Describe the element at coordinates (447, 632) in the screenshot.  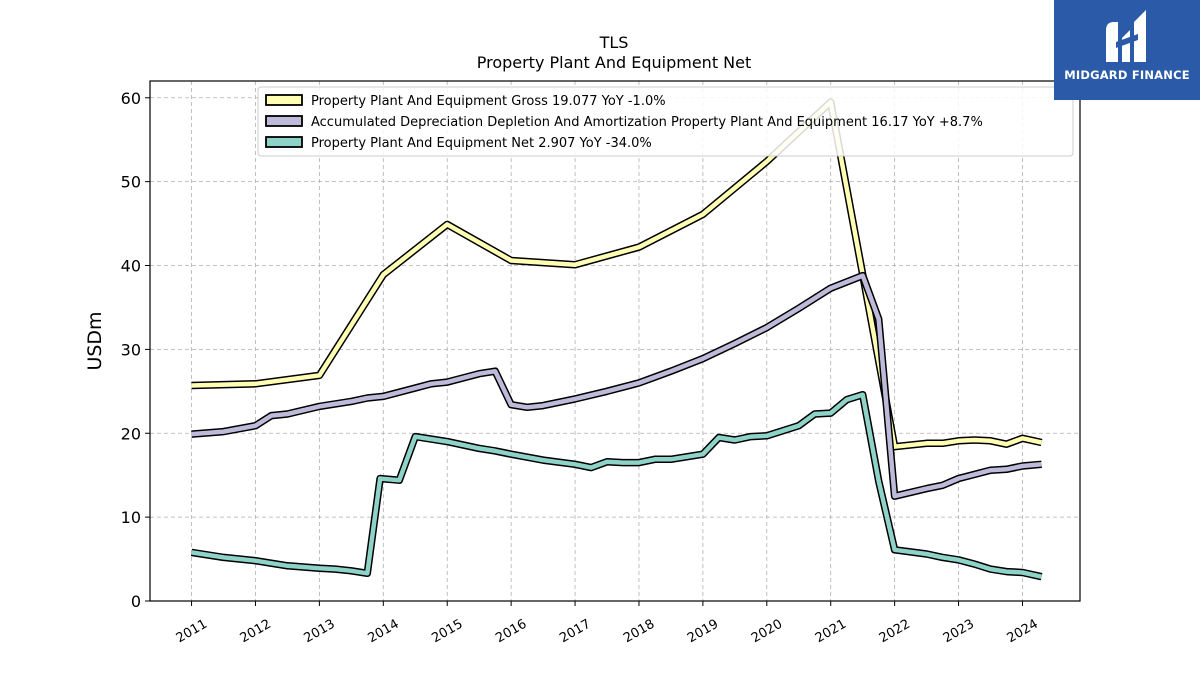
I see `x-tick-label: 2015` at that location.